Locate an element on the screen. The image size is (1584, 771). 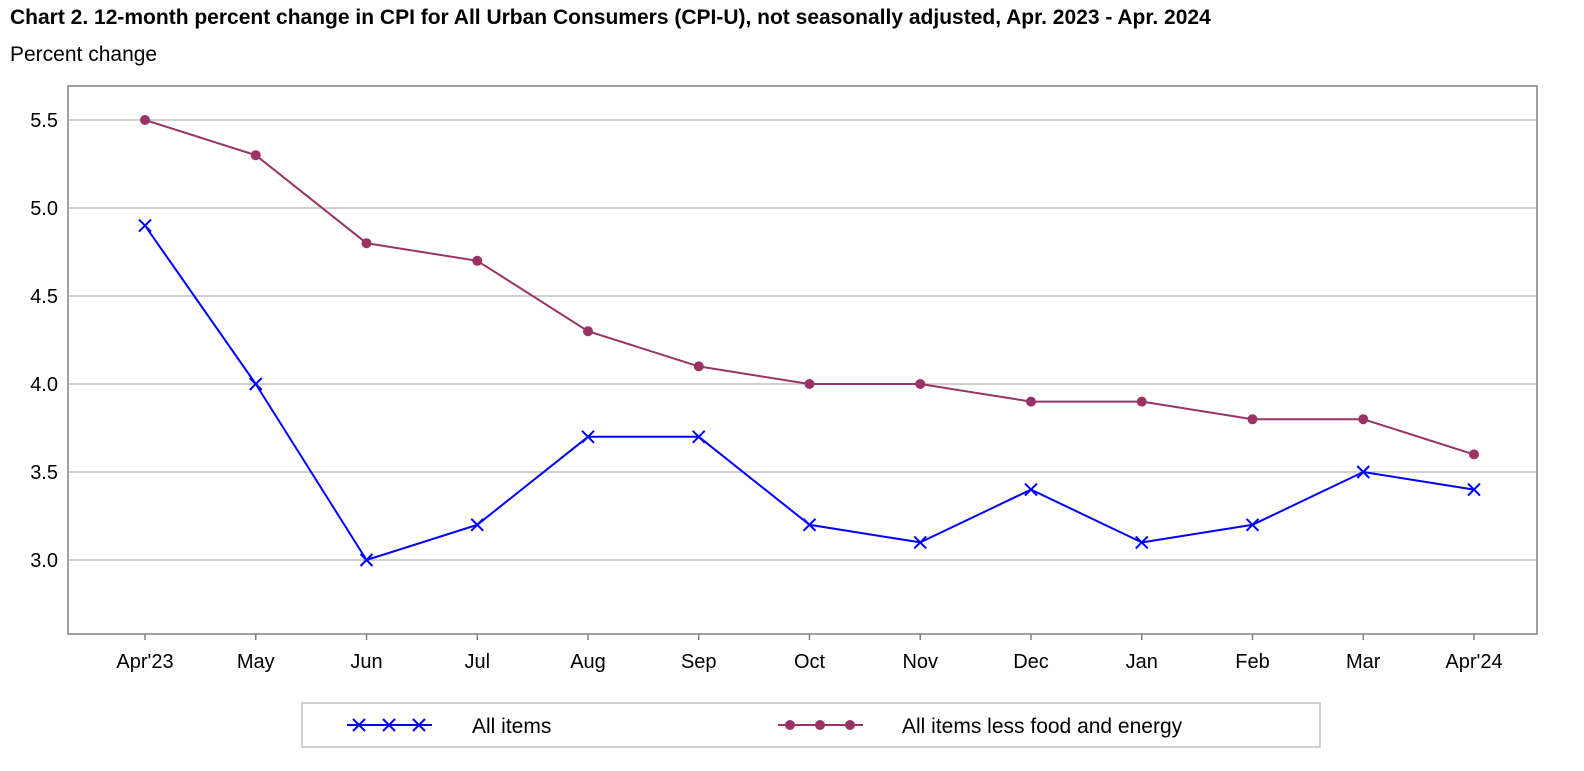
x-tick-label: Jan is located at coordinates (1142, 662).